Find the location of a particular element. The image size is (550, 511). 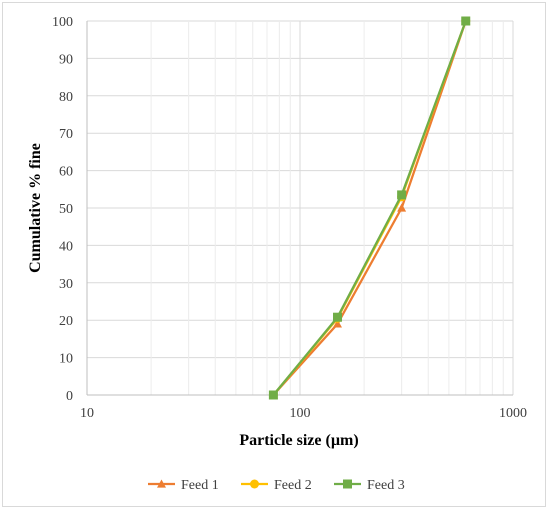

y-tick-label: 10 is located at coordinates (66, 359).